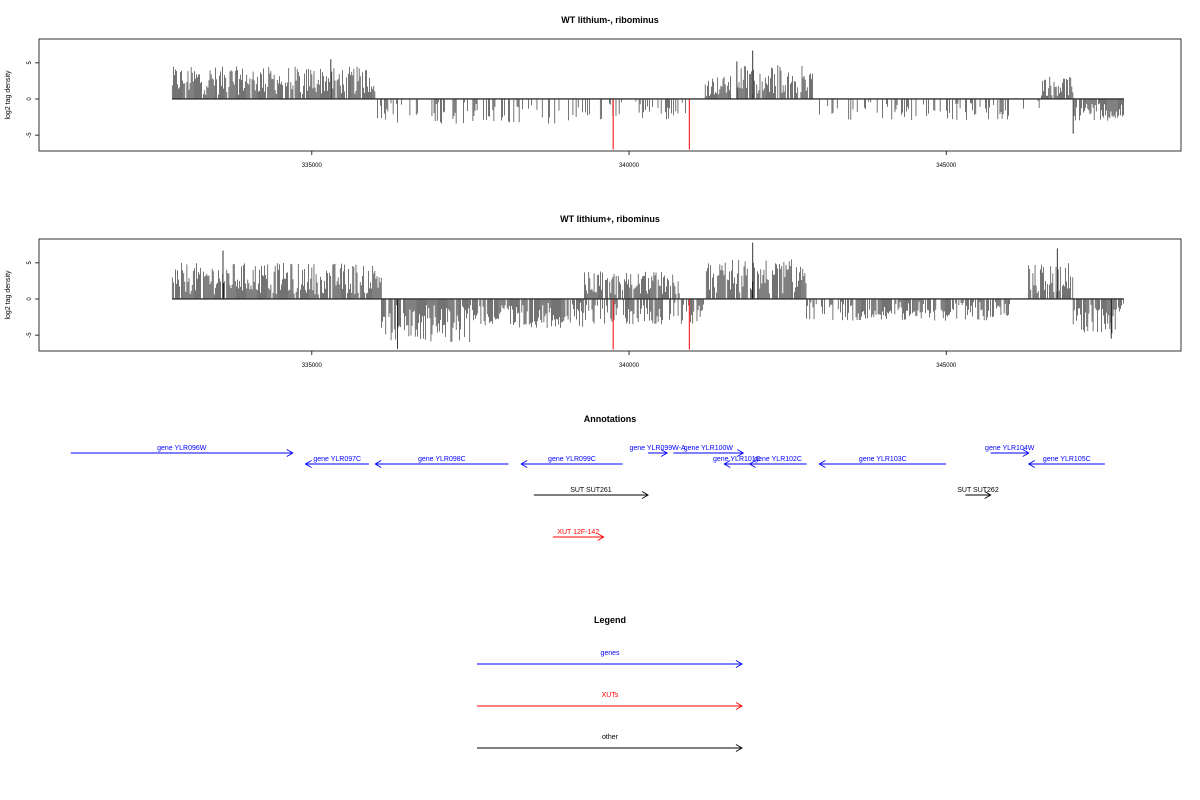 Image resolution: width=1200 pixels, height=800 pixels. I want to click on feature-gene-ylr099w-a: gene YLR099W-A, so click(657, 451).